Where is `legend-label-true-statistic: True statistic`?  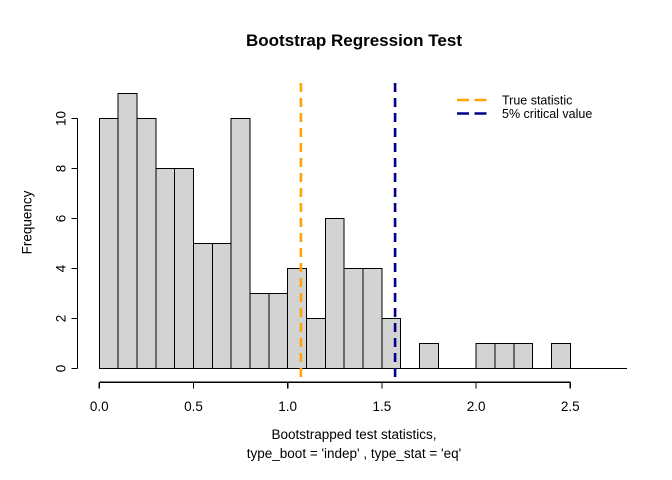 legend-label-true-statistic: True statistic is located at coordinates (537, 101).